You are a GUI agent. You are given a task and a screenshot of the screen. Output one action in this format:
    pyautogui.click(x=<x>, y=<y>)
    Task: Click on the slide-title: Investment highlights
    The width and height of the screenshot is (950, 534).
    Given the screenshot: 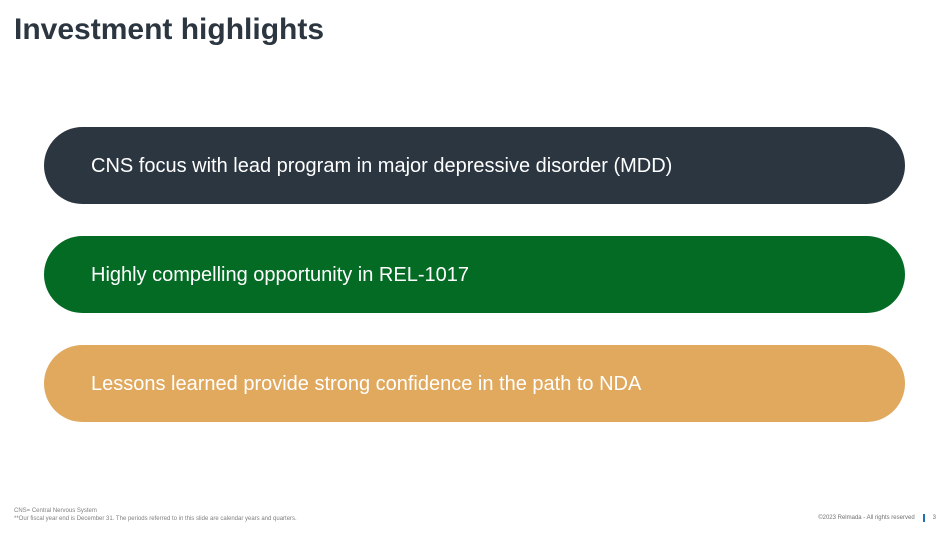 What is the action you would take?
    pyautogui.click(x=169, y=29)
    